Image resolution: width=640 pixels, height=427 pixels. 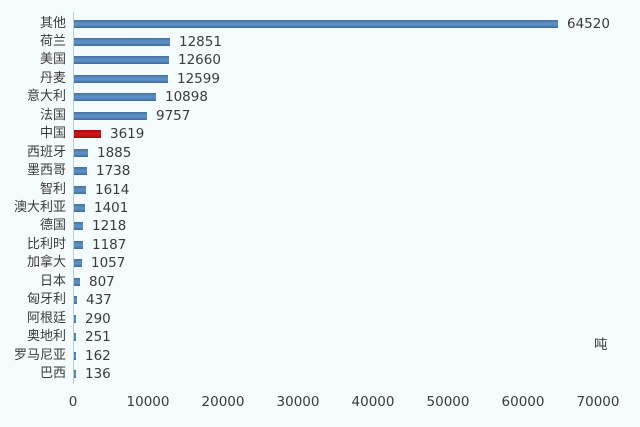 I want to click on category-label: 美国, so click(x=52, y=60).